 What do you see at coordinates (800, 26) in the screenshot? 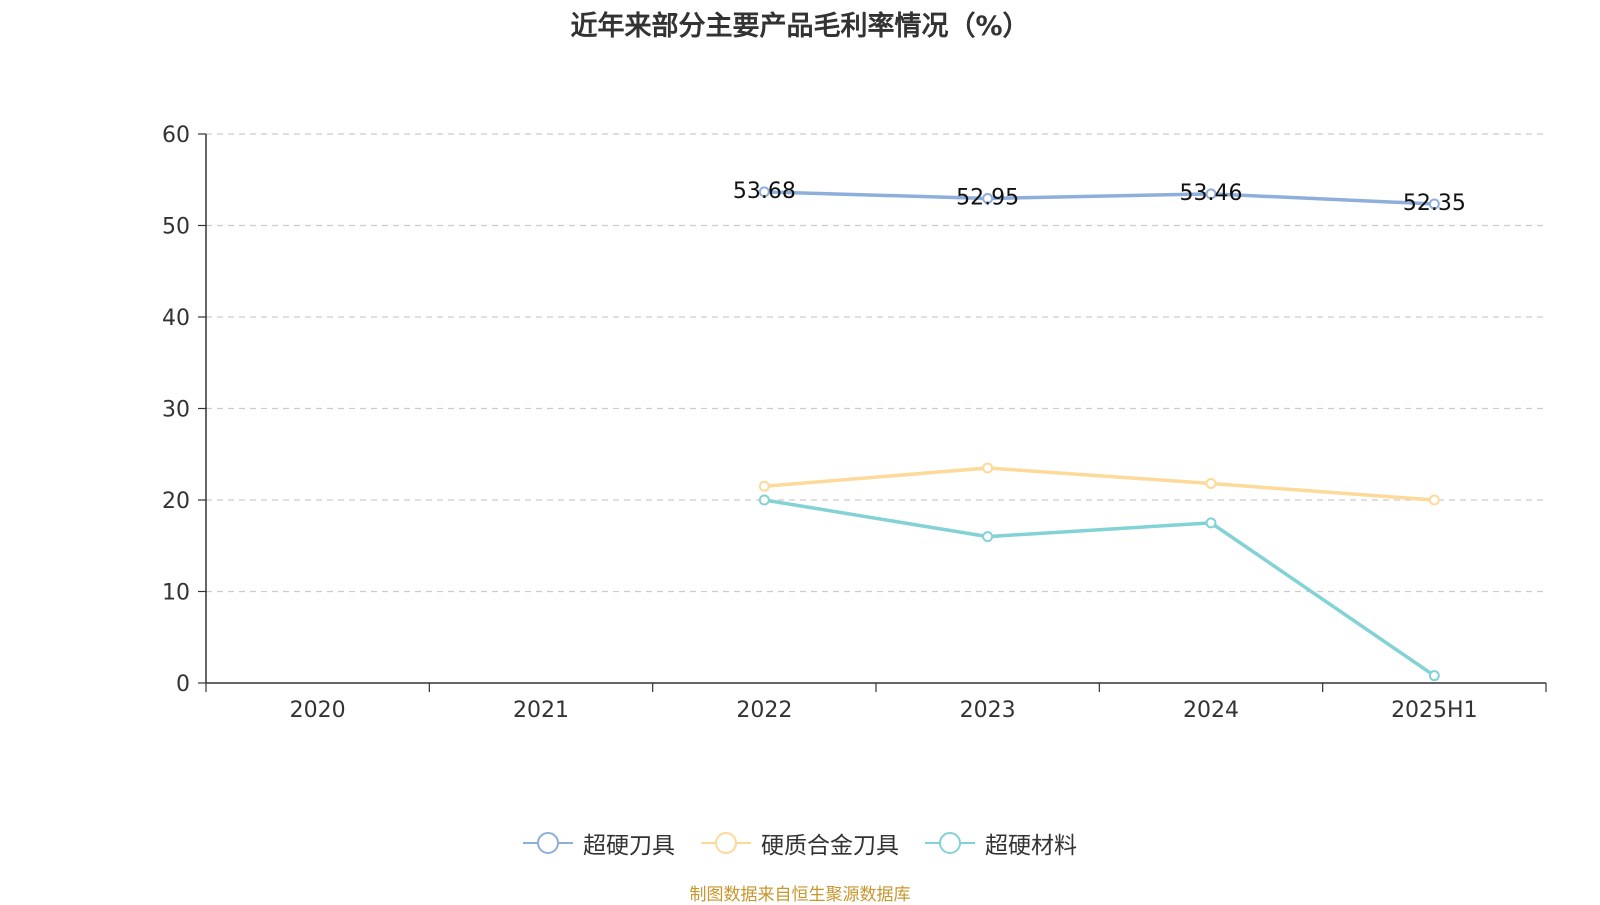
I see `chart-title: 近年来部分主要产品毛利率情况（%）` at bounding box center [800, 26].